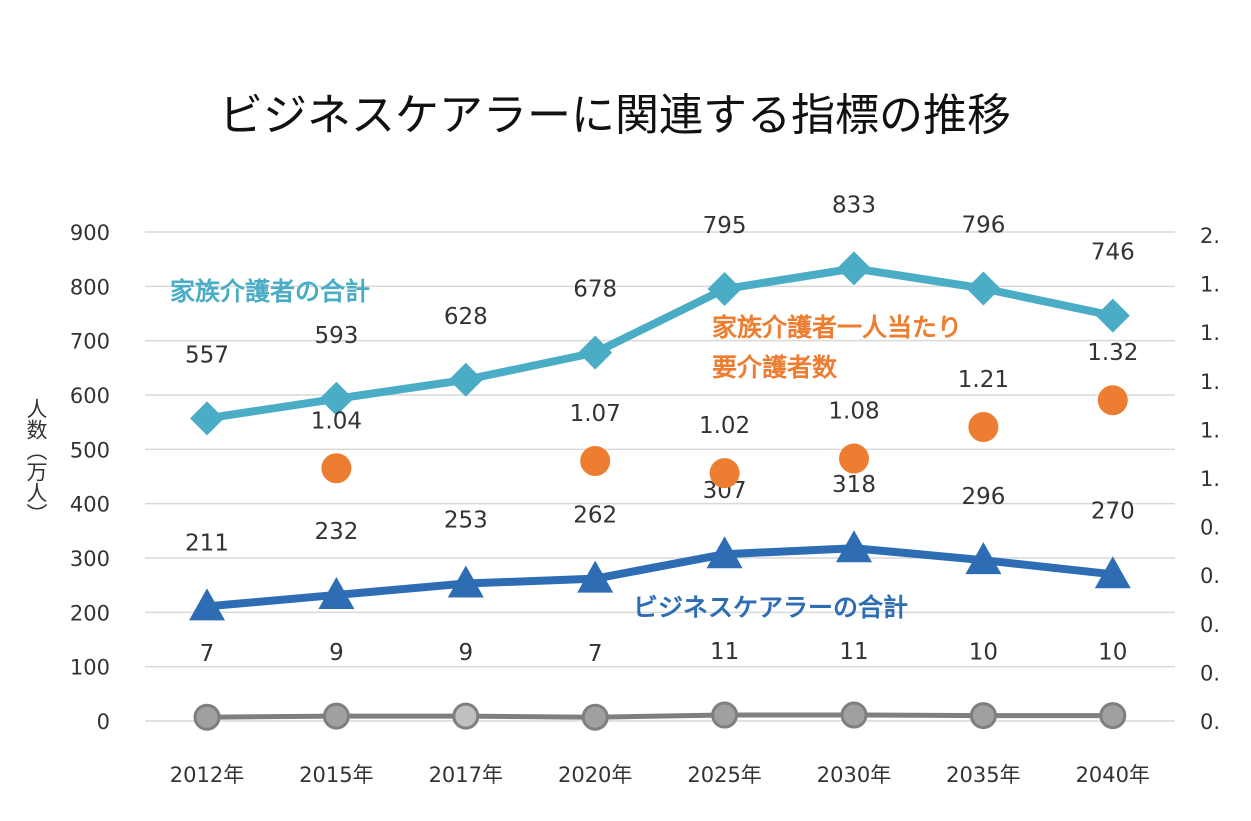  What do you see at coordinates (854, 485) in the screenshot?
I see `data-label: 318` at bounding box center [854, 485].